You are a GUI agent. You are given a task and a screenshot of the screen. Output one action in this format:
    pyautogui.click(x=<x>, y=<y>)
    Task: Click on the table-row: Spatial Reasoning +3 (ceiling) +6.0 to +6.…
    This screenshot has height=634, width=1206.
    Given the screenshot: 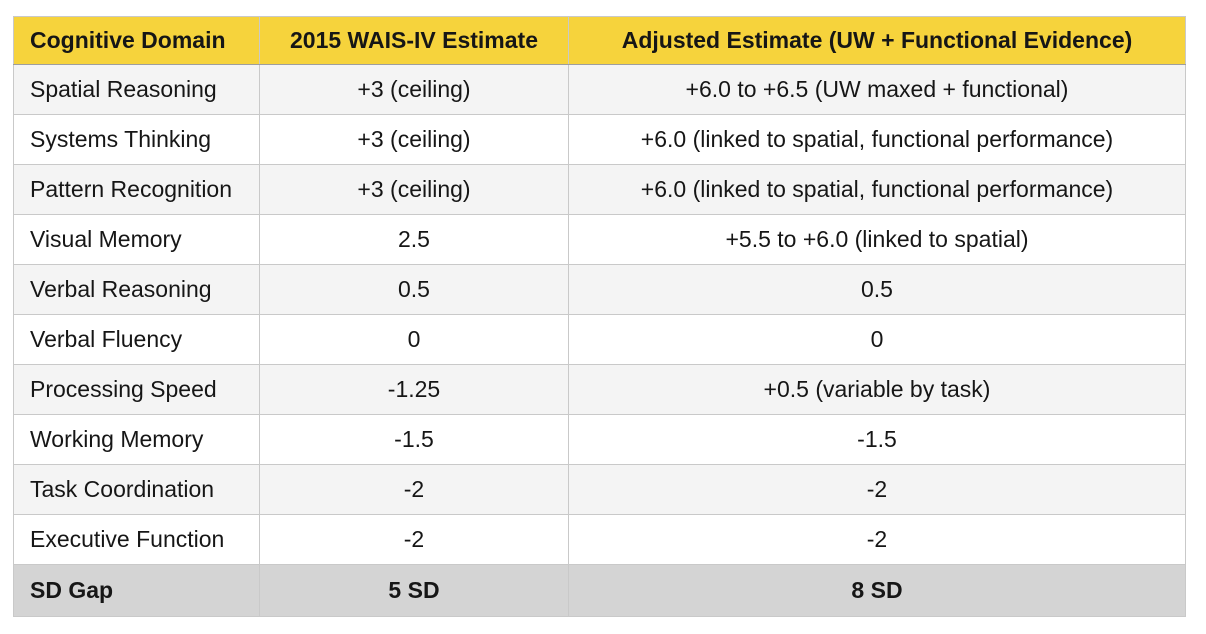 What is the action you would take?
    pyautogui.click(x=599, y=89)
    